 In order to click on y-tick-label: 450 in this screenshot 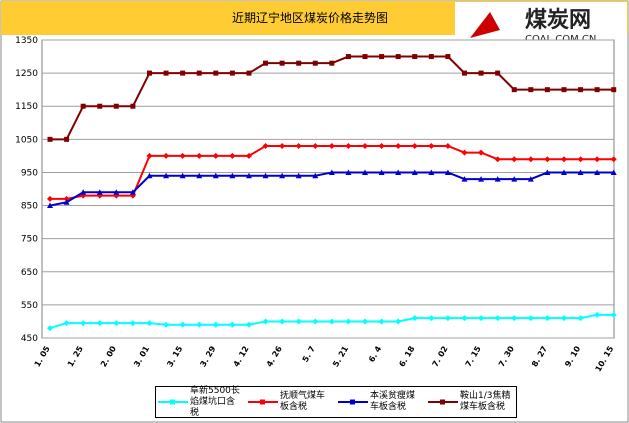, I will do `click(29, 339)`.